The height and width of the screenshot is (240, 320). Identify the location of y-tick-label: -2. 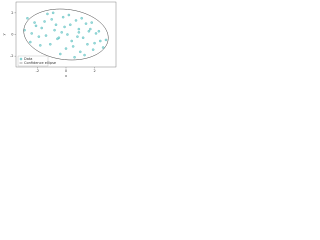
(12, 56).